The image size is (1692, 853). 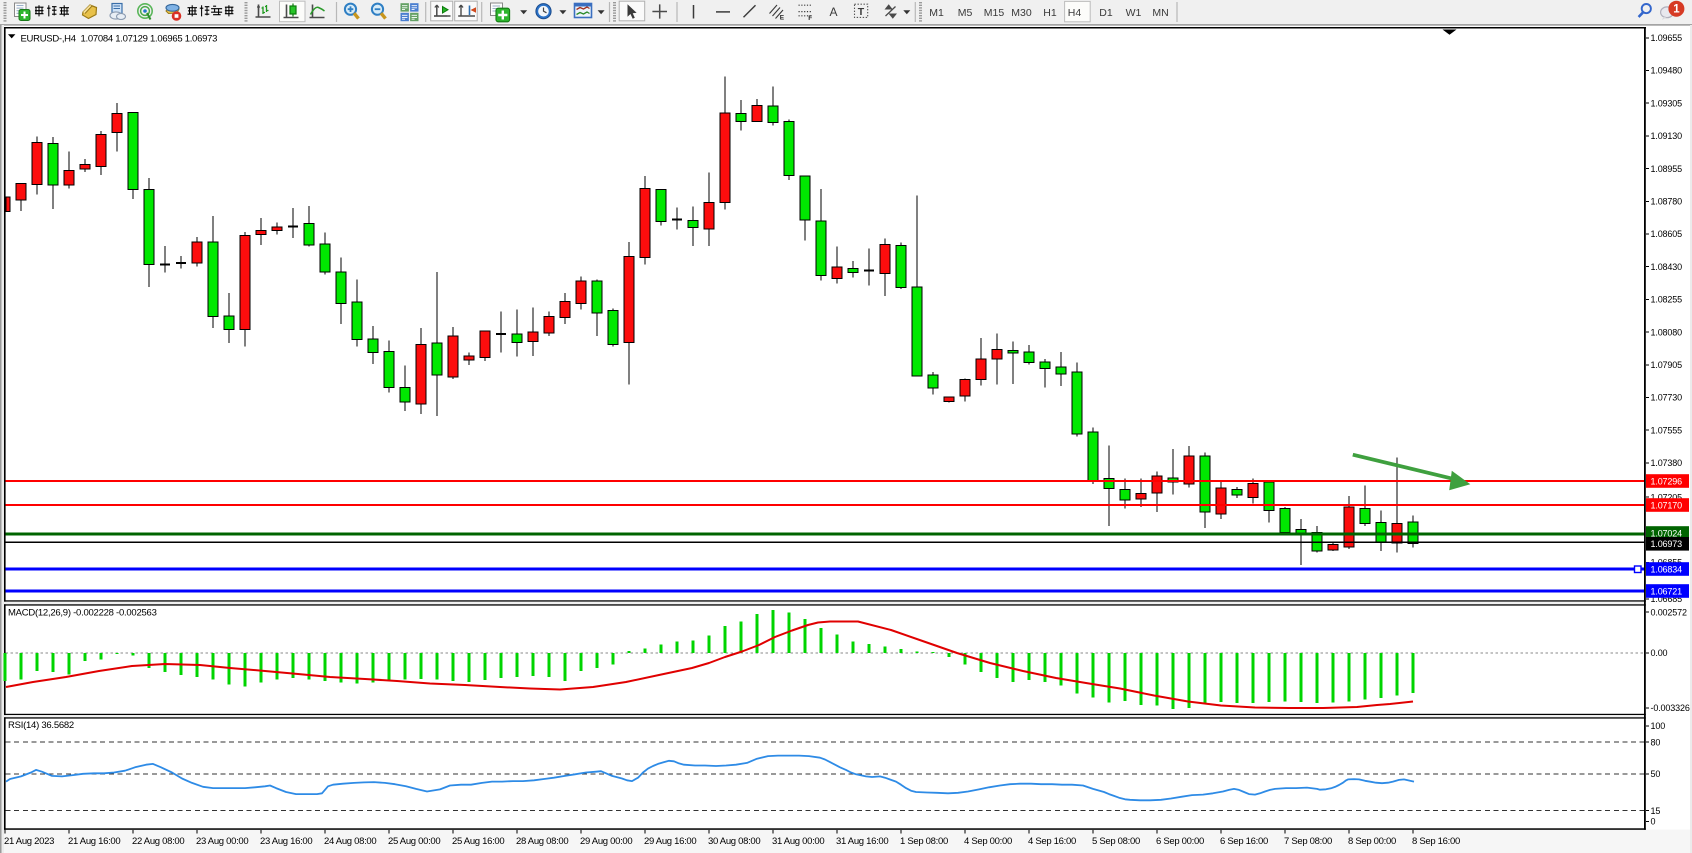 I want to click on svg-text: 0.00, so click(x=1659, y=653).